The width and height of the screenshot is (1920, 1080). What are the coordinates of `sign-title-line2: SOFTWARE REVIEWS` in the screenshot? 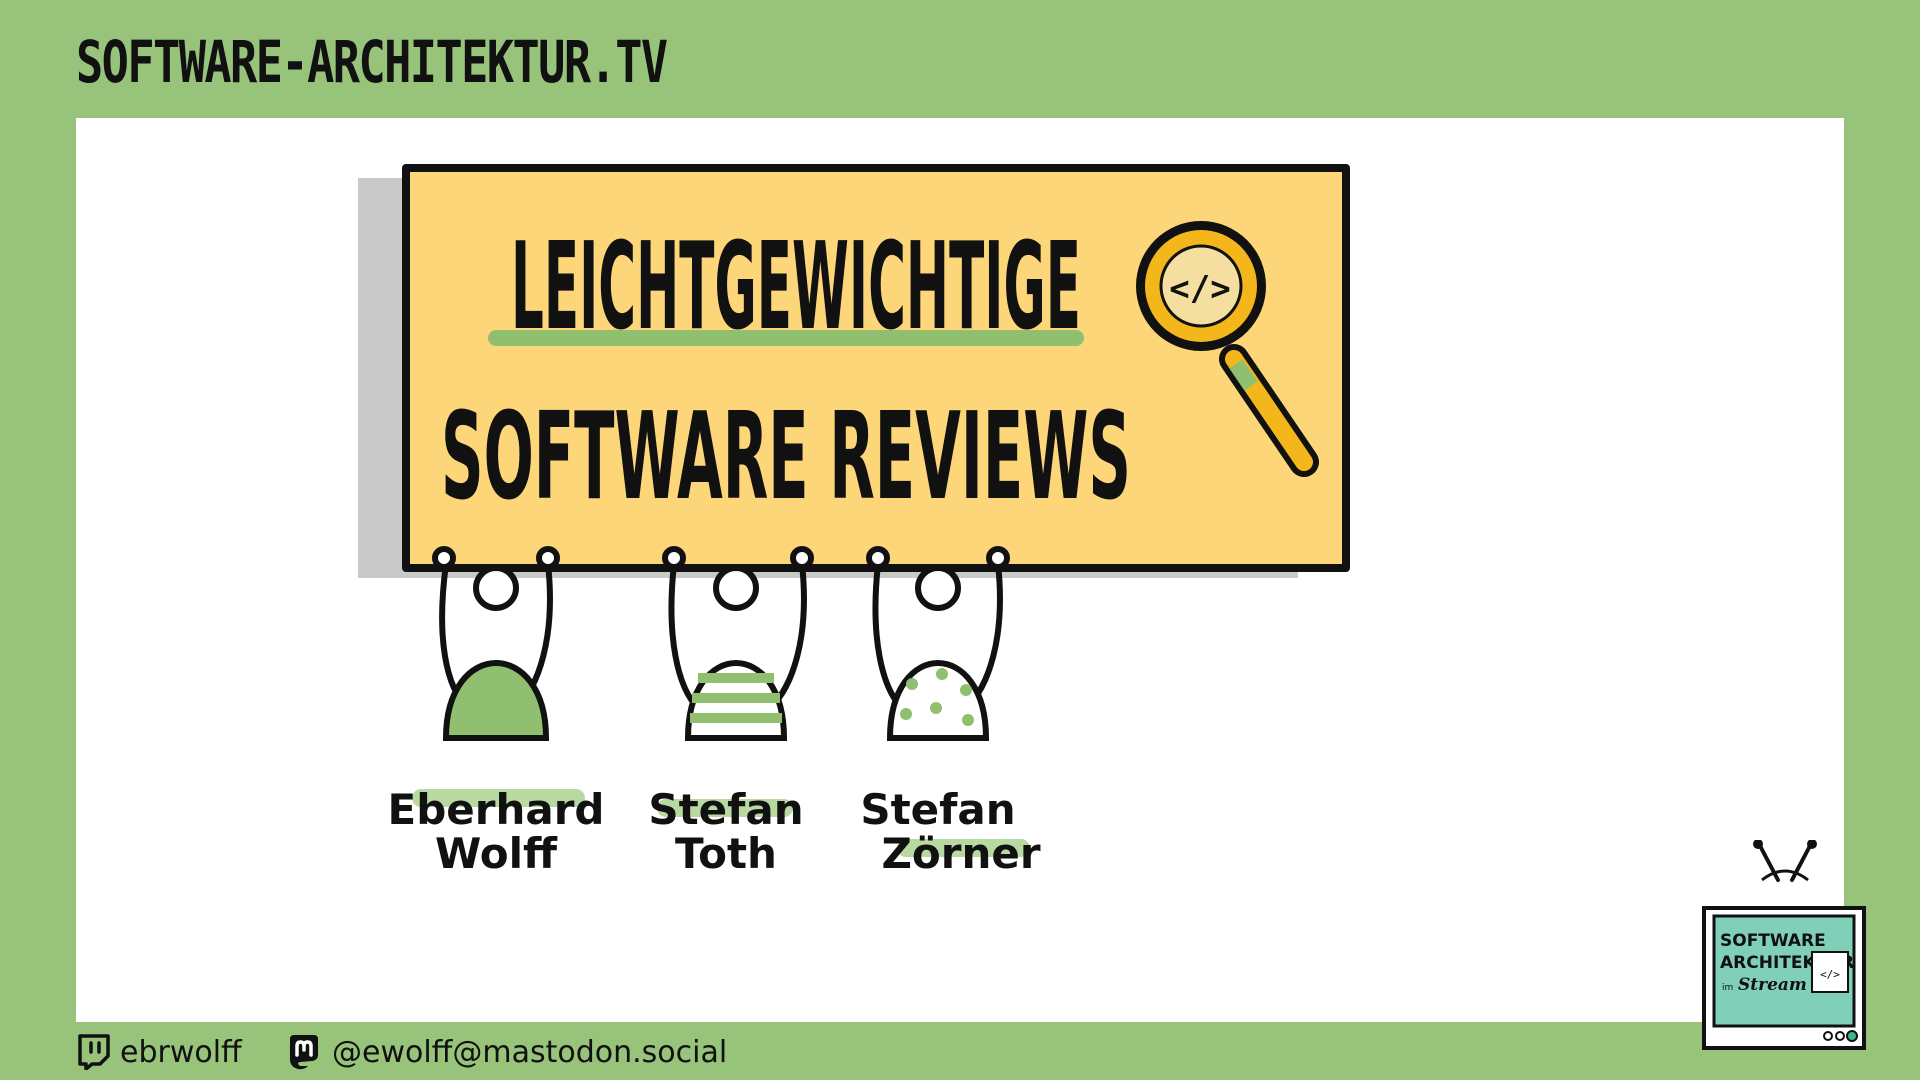 It's located at (786, 457).